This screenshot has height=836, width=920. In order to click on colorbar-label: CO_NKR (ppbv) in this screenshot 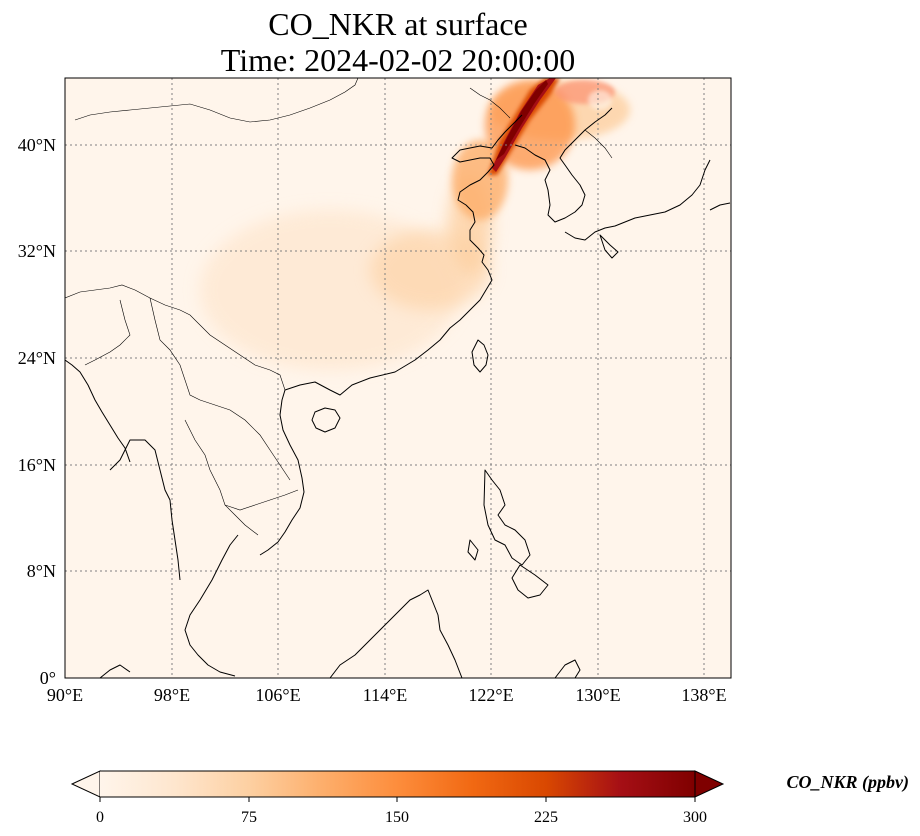, I will do `click(848, 782)`.